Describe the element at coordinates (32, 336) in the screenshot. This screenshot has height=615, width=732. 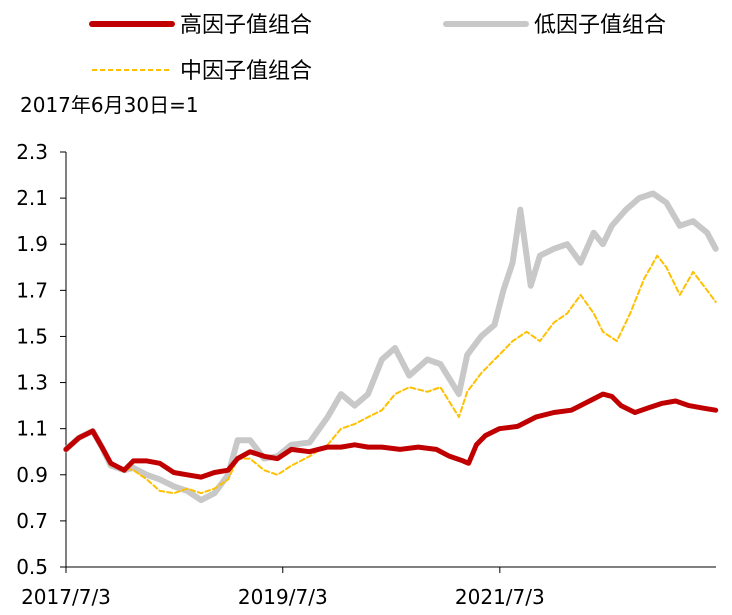
I see `y-tick-label: 1.5` at that location.